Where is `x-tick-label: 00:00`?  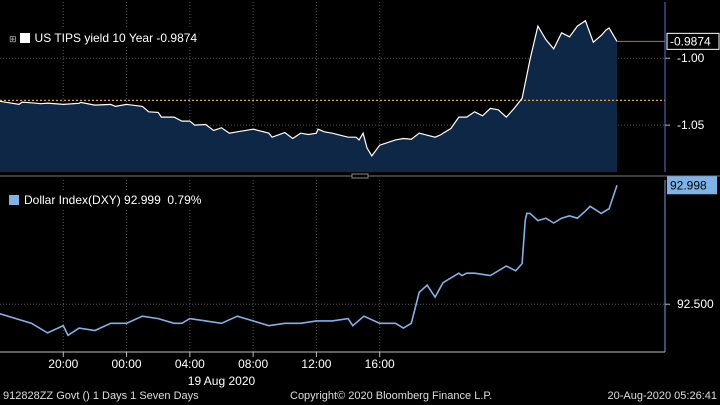 x-tick-label: 00:00 is located at coordinates (127, 364).